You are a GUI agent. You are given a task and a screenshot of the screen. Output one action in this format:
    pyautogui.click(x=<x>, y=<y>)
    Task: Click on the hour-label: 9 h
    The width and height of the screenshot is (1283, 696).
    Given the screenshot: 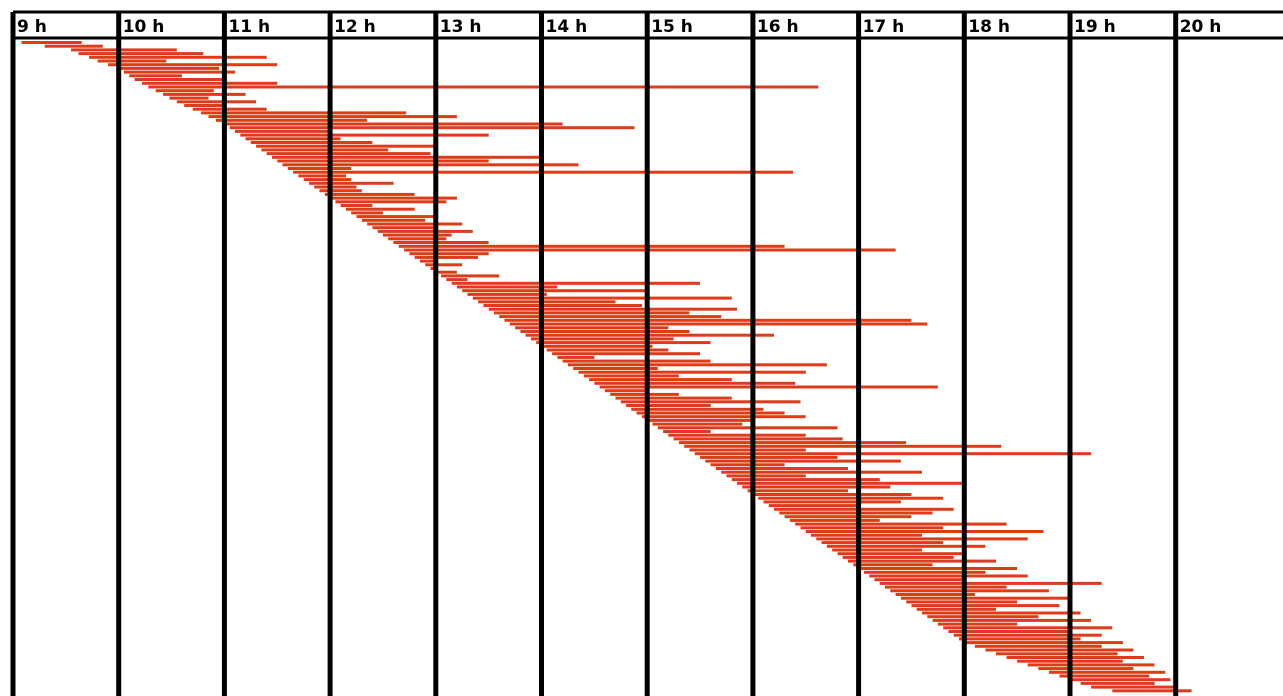 What is the action you would take?
    pyautogui.click(x=32, y=27)
    